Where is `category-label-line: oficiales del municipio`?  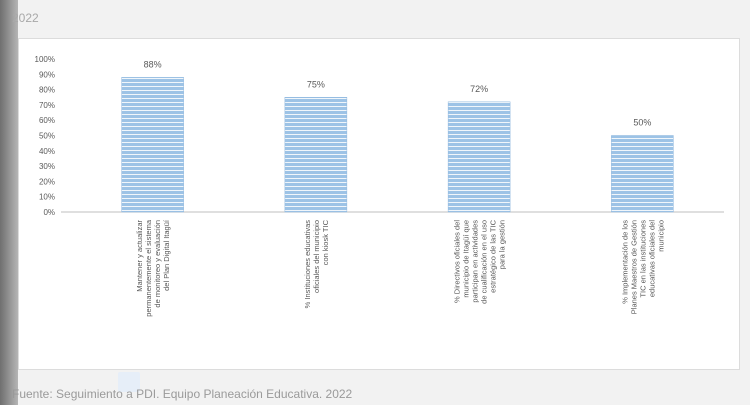
category-label-line: oficiales del municipio is located at coordinates (316, 256).